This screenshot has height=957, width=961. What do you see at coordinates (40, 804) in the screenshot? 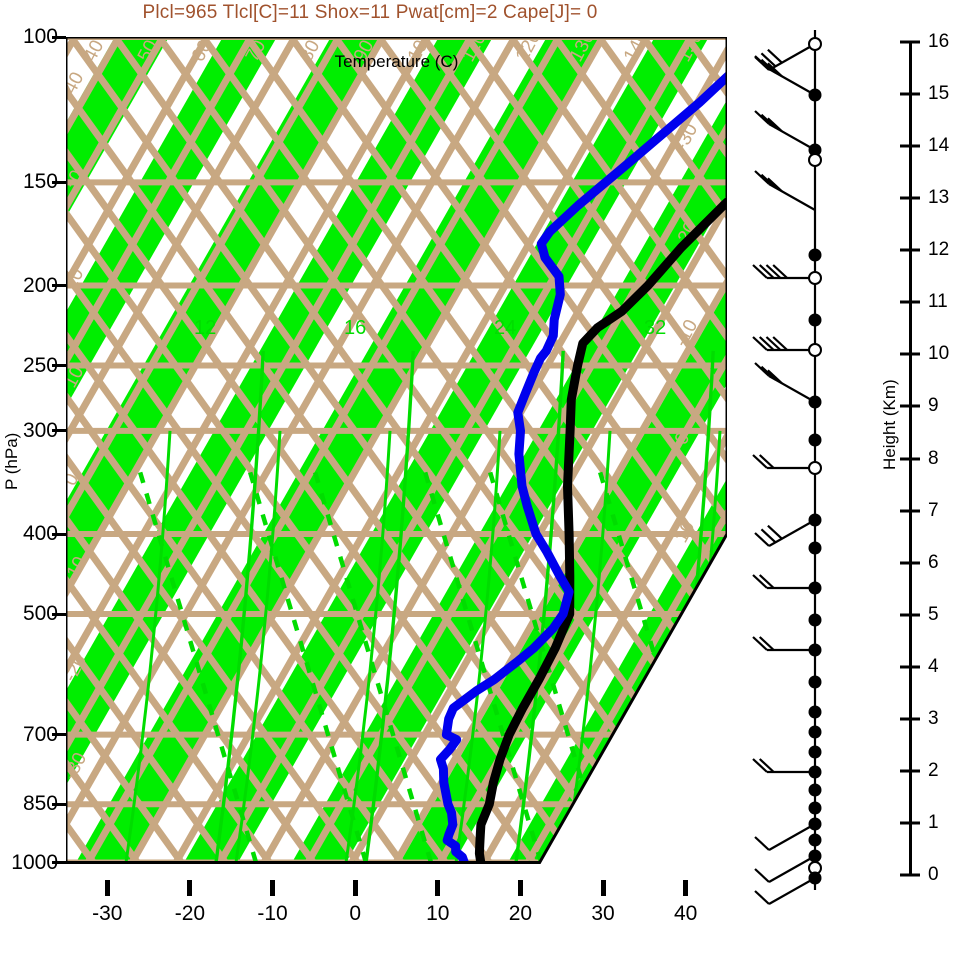
I see `pressure-tick-label: 850` at bounding box center [40, 804].